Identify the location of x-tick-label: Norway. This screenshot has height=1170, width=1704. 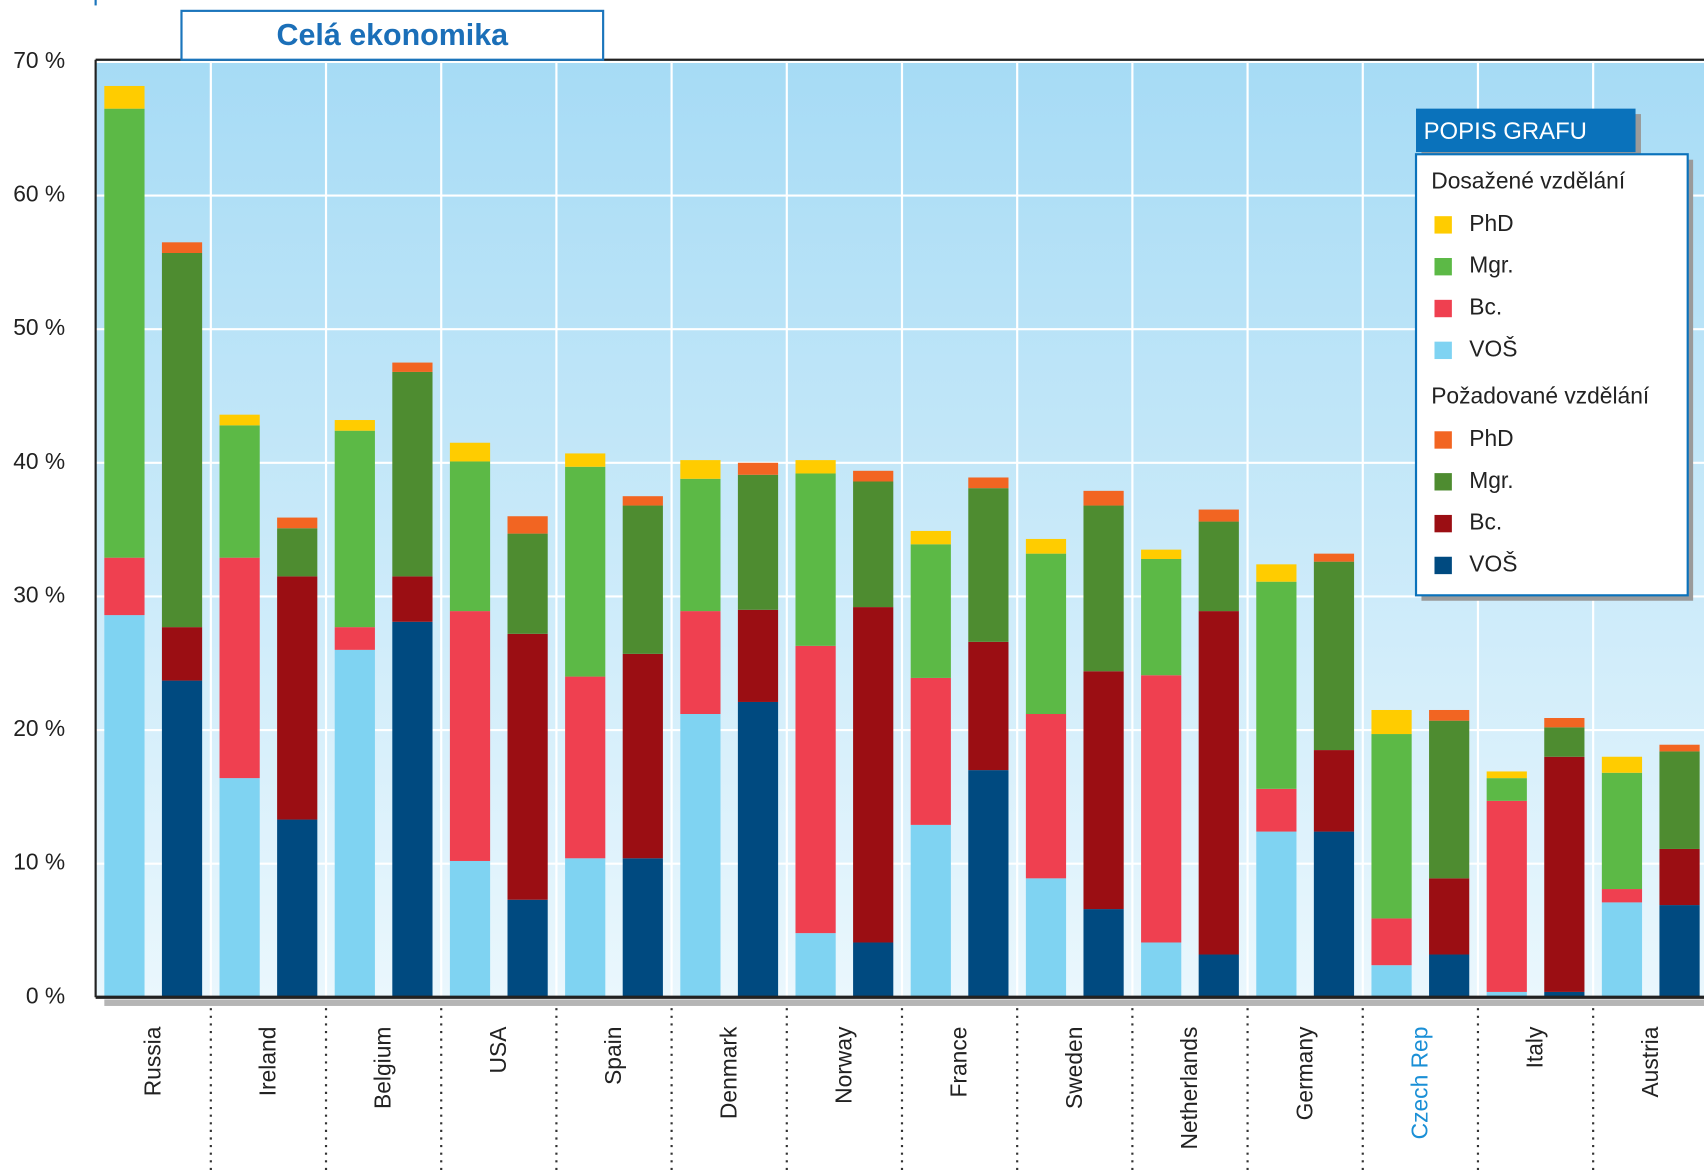
(844, 1065).